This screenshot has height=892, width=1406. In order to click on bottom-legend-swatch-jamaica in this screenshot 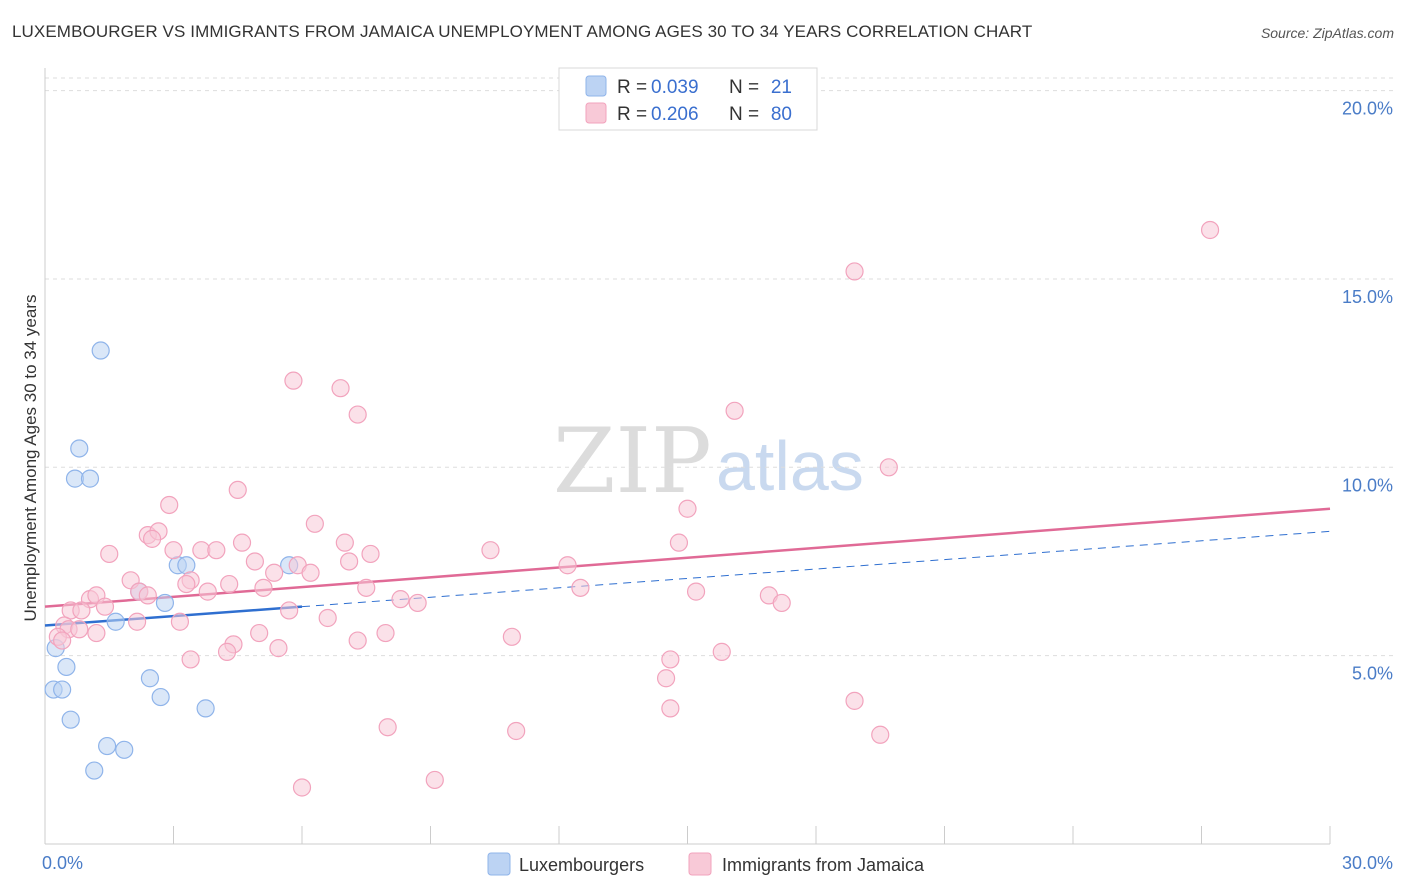, I will do `click(700, 864)`.